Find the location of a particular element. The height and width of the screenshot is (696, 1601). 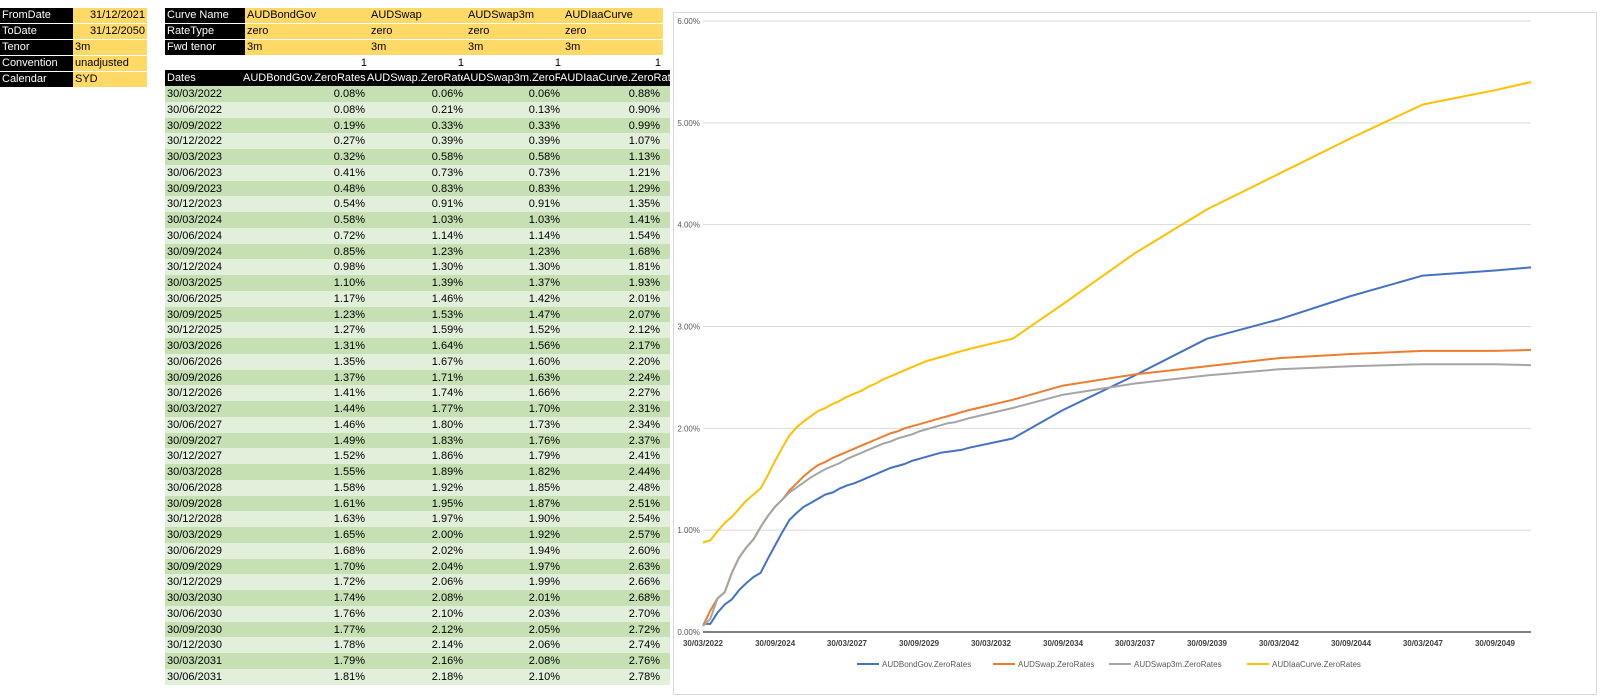

rate-cell: 0.54% is located at coordinates (349, 204).